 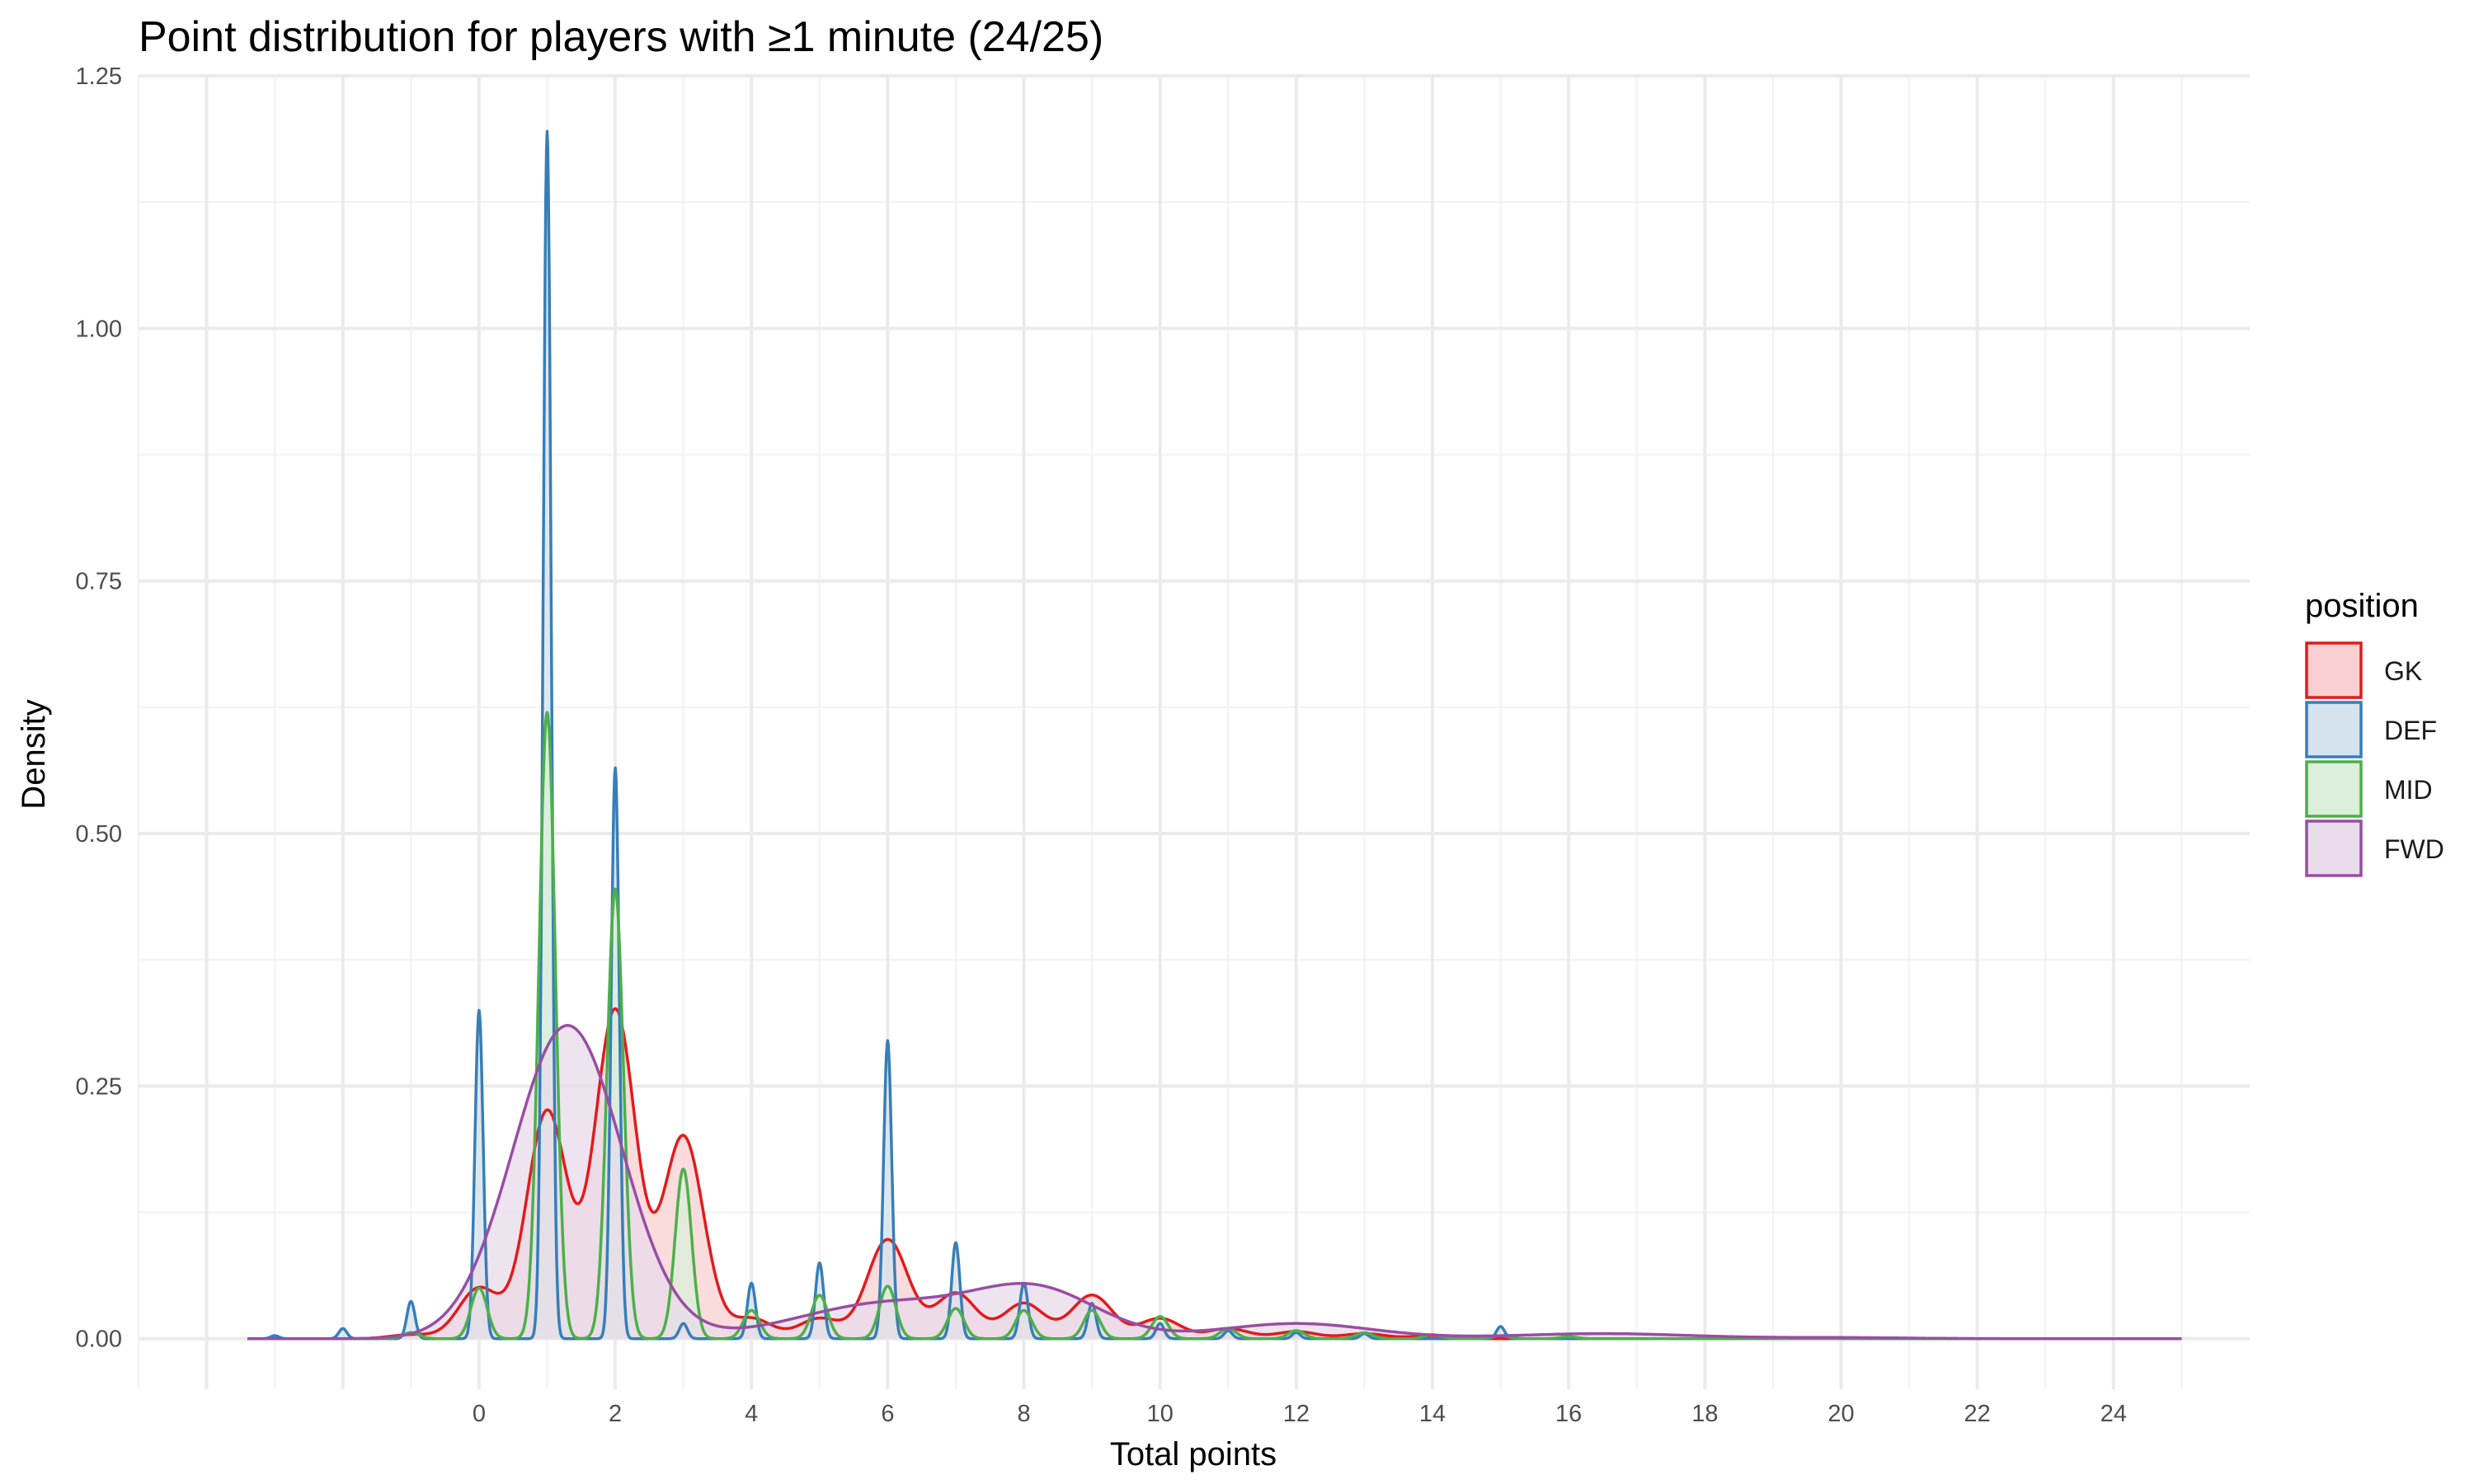 What do you see at coordinates (1840, 1414) in the screenshot?
I see `x-tick-label: 20` at bounding box center [1840, 1414].